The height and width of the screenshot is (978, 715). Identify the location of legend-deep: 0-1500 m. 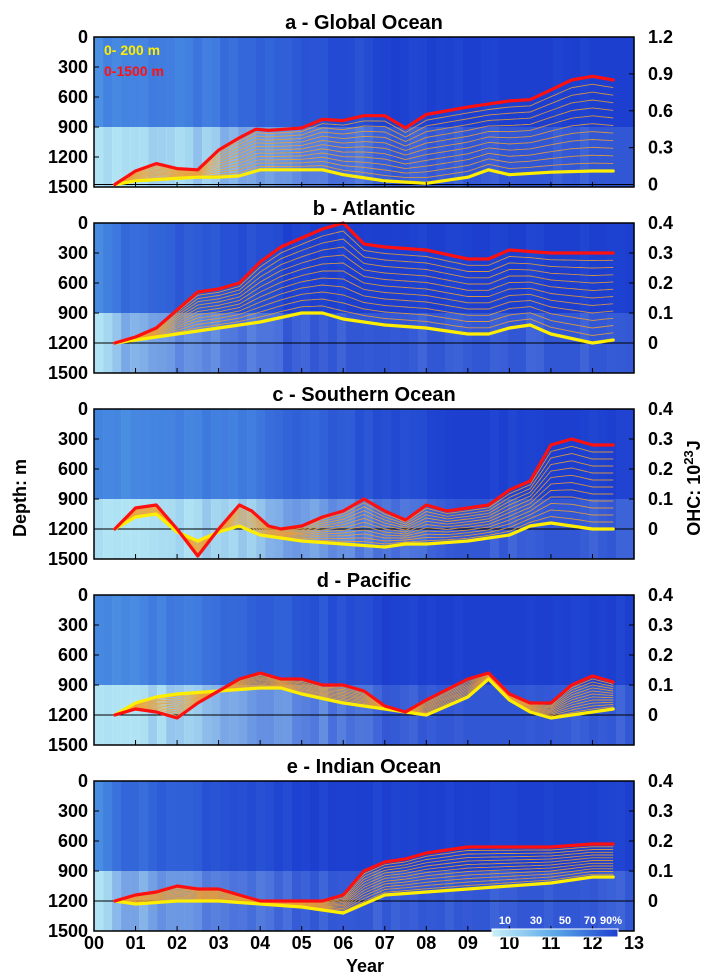
(134, 71).